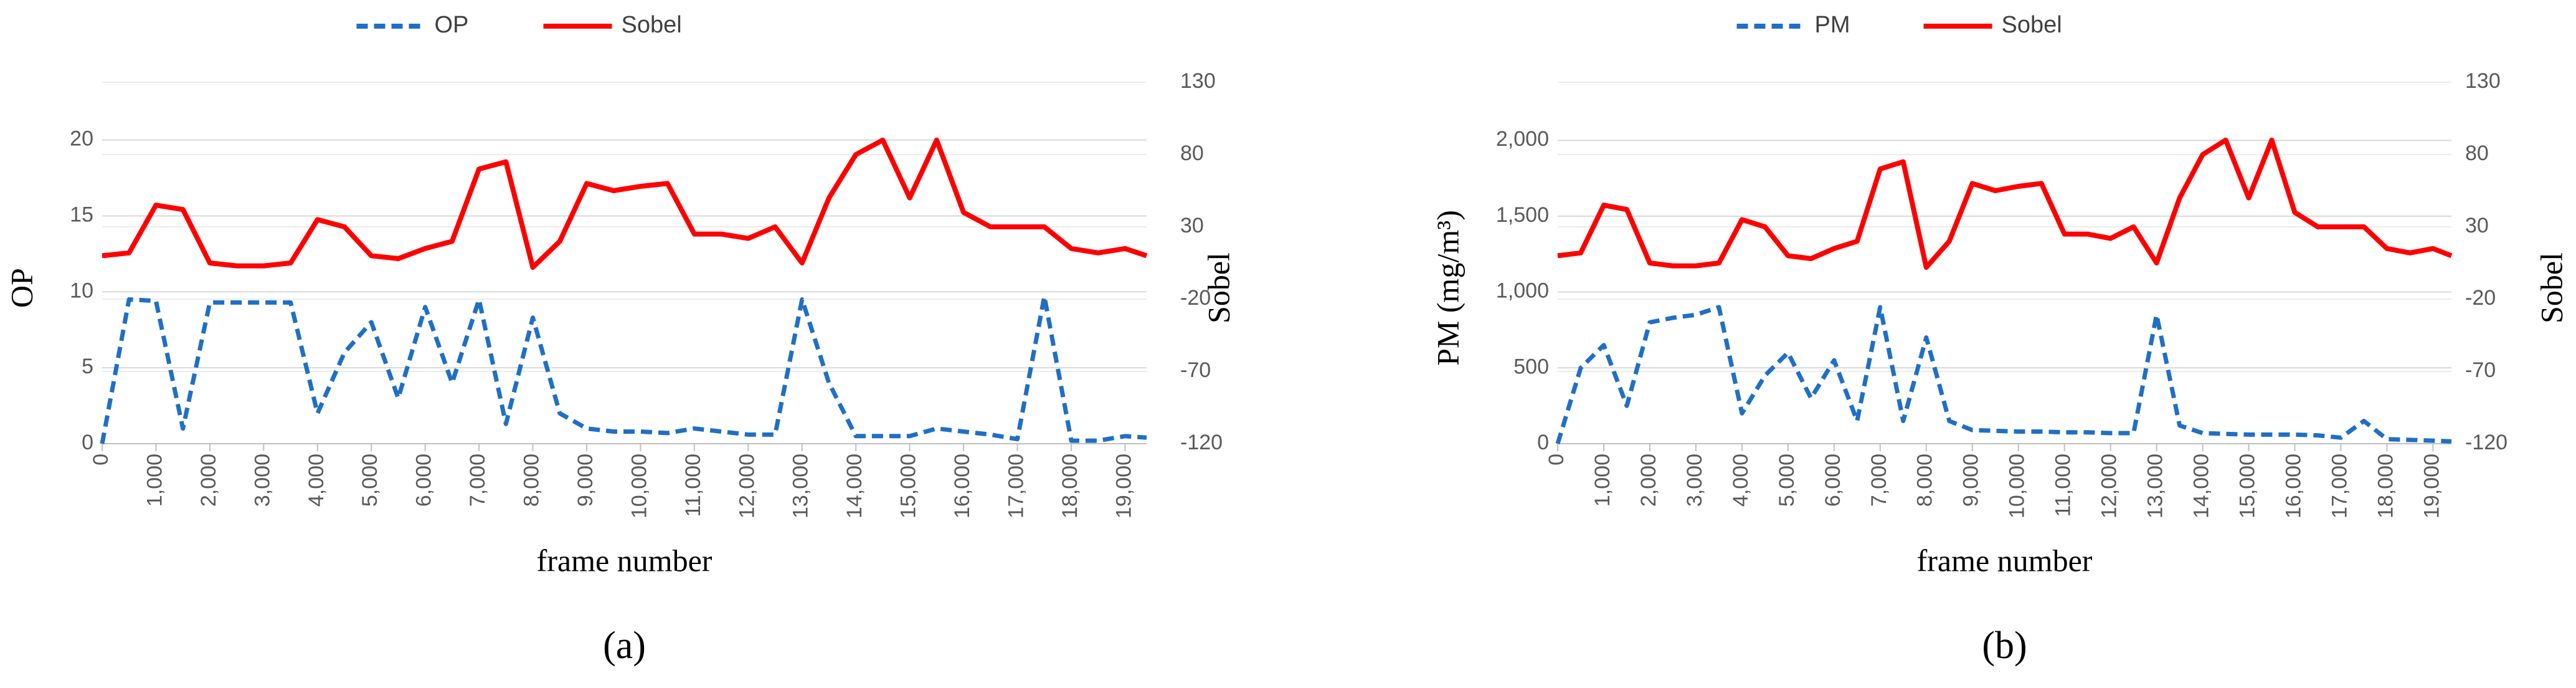  I want to click on y-axis-label: PM (mg/m³), so click(1448, 288).